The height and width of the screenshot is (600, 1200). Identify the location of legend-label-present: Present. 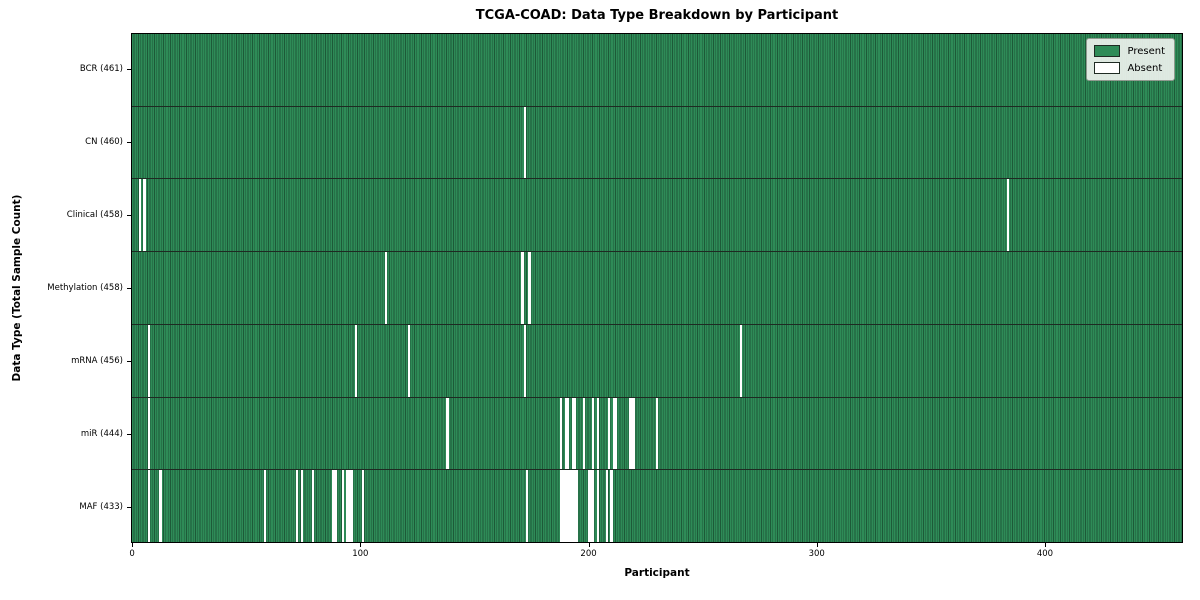
(1146, 51).